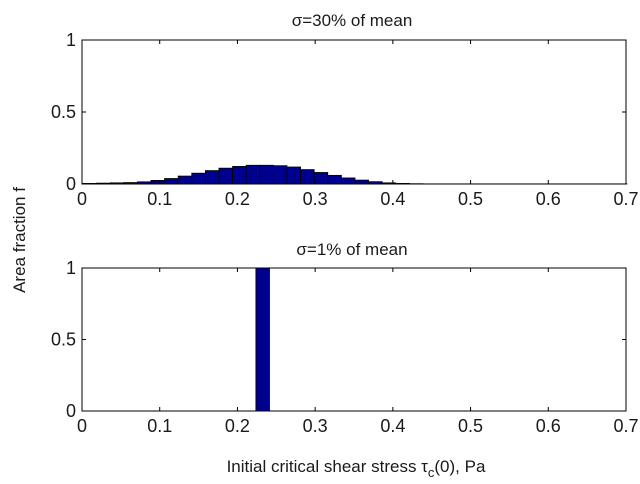  I want to click on bottom-panel-title: σ=1% of mean, so click(351, 249).